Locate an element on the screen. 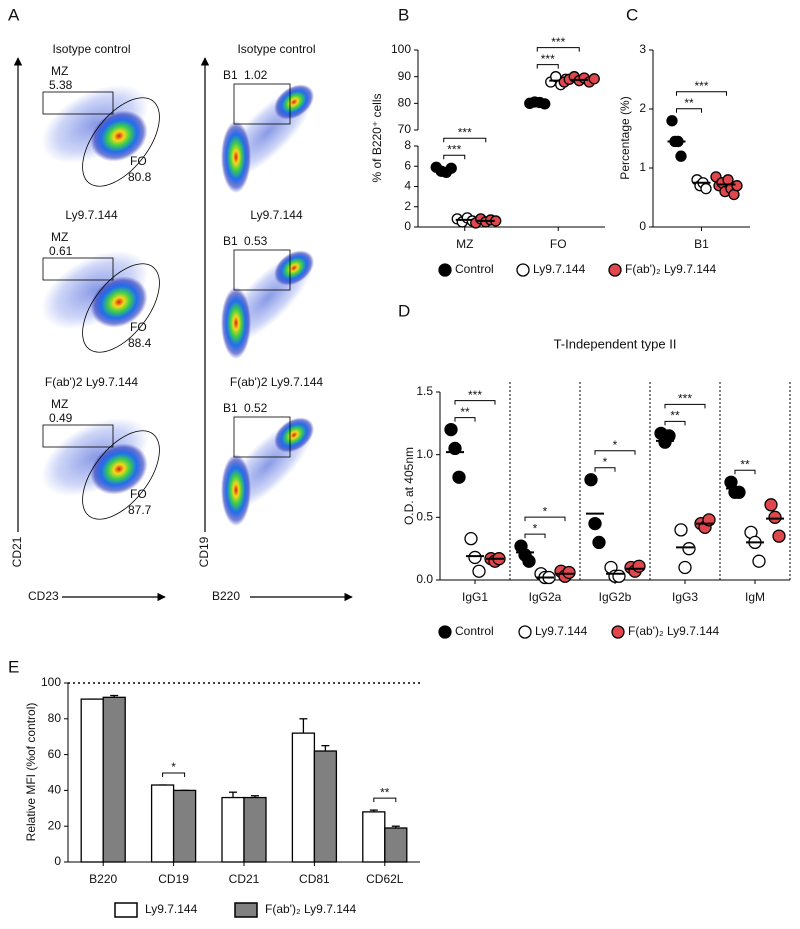  x-tick-label: MZ is located at coordinates (464, 244).